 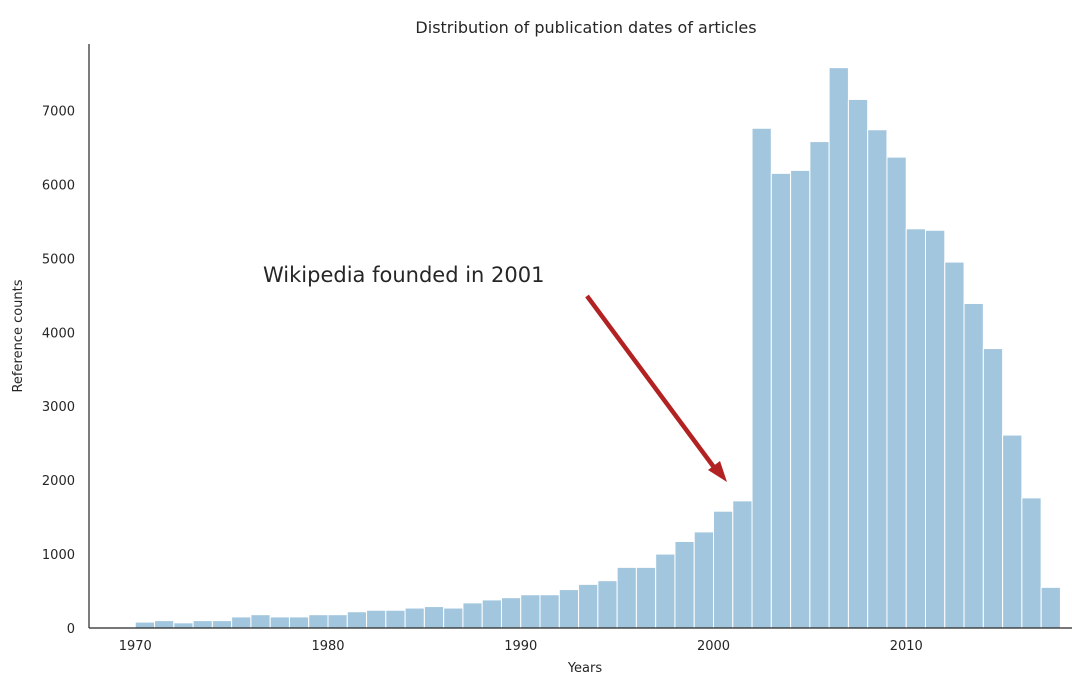 What do you see at coordinates (327, 646) in the screenshot?
I see `x-tick-label: 1980` at bounding box center [327, 646].